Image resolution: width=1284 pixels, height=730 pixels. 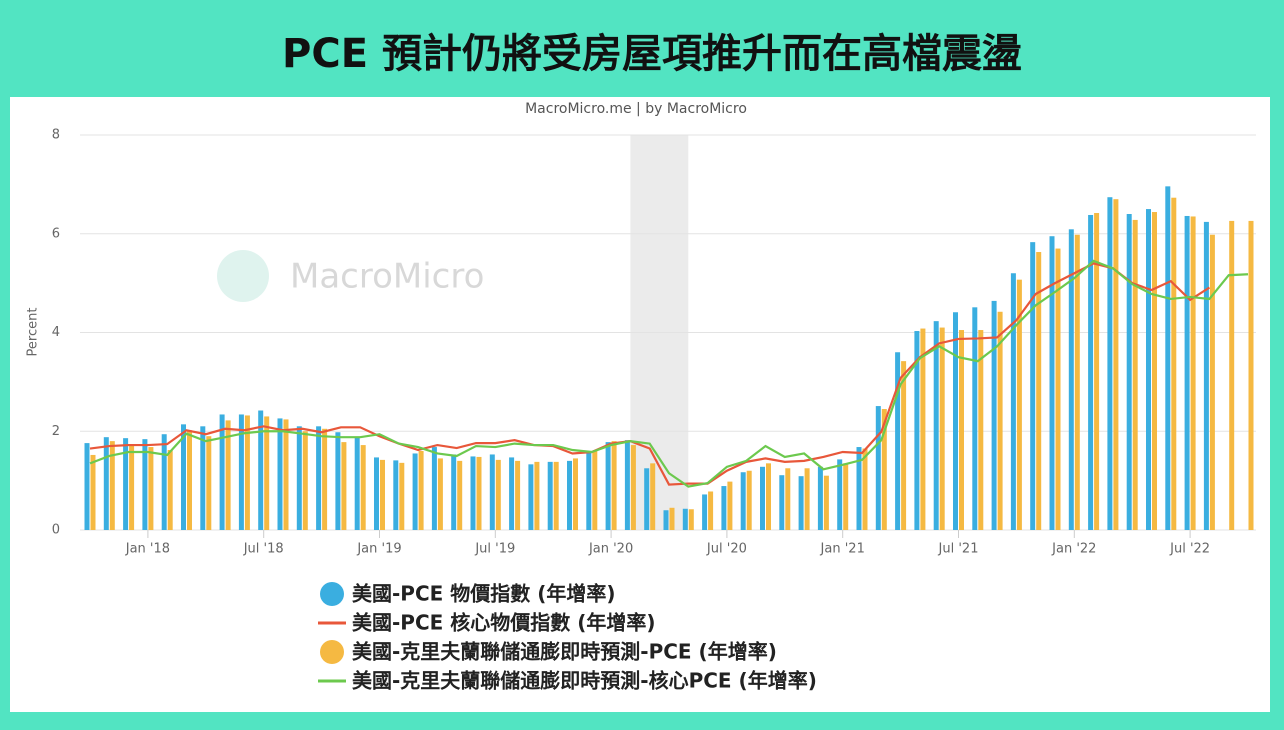 What do you see at coordinates (610, 549) in the screenshot?
I see `x-tick-label: Jan '20` at bounding box center [610, 549].